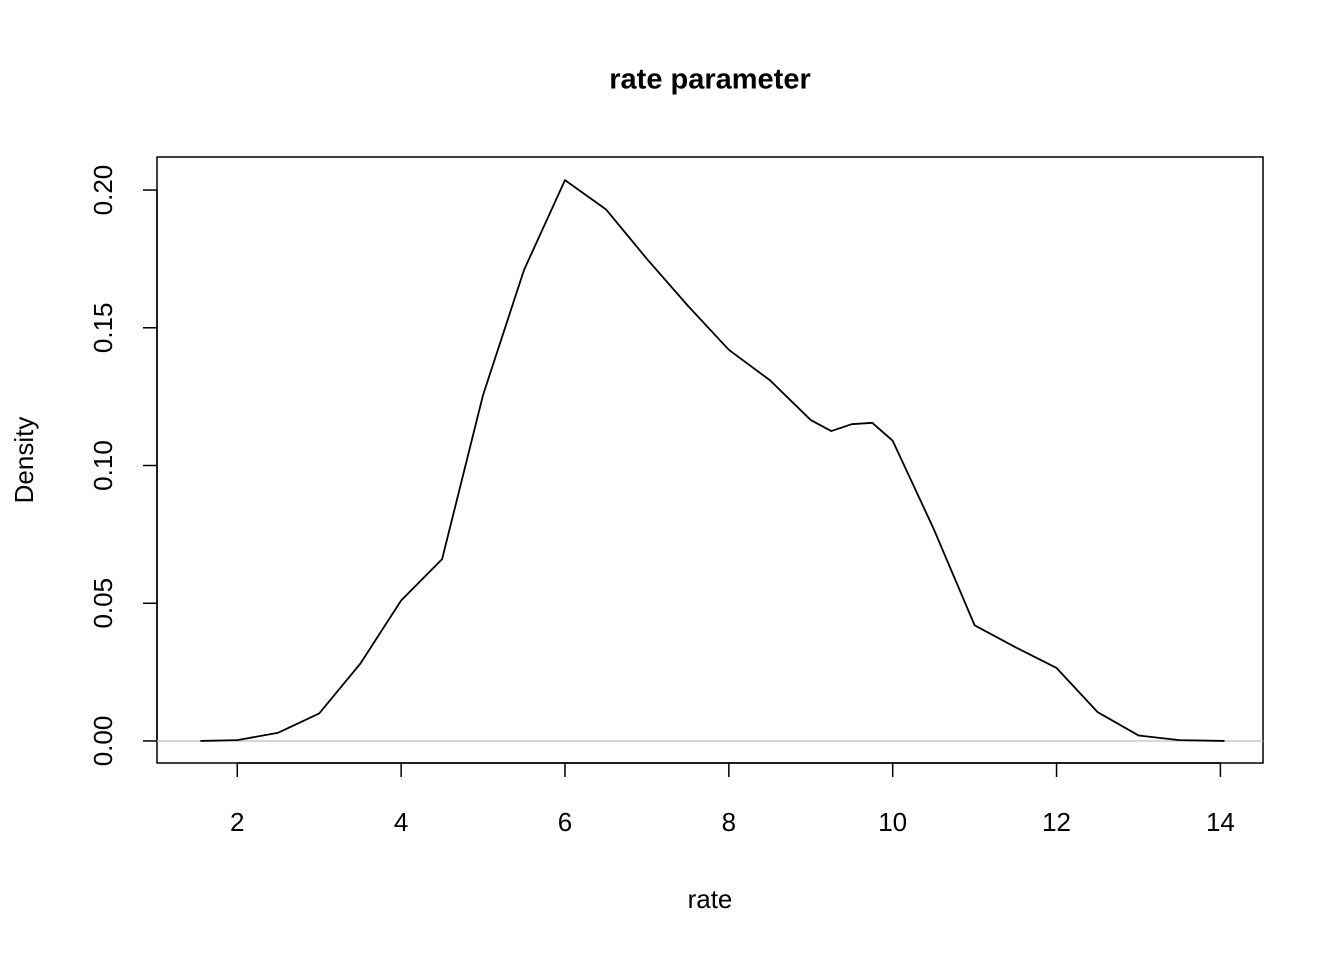 The image size is (1344, 960). Describe the element at coordinates (1056, 822) in the screenshot. I see `x-tick-label: 12` at that location.